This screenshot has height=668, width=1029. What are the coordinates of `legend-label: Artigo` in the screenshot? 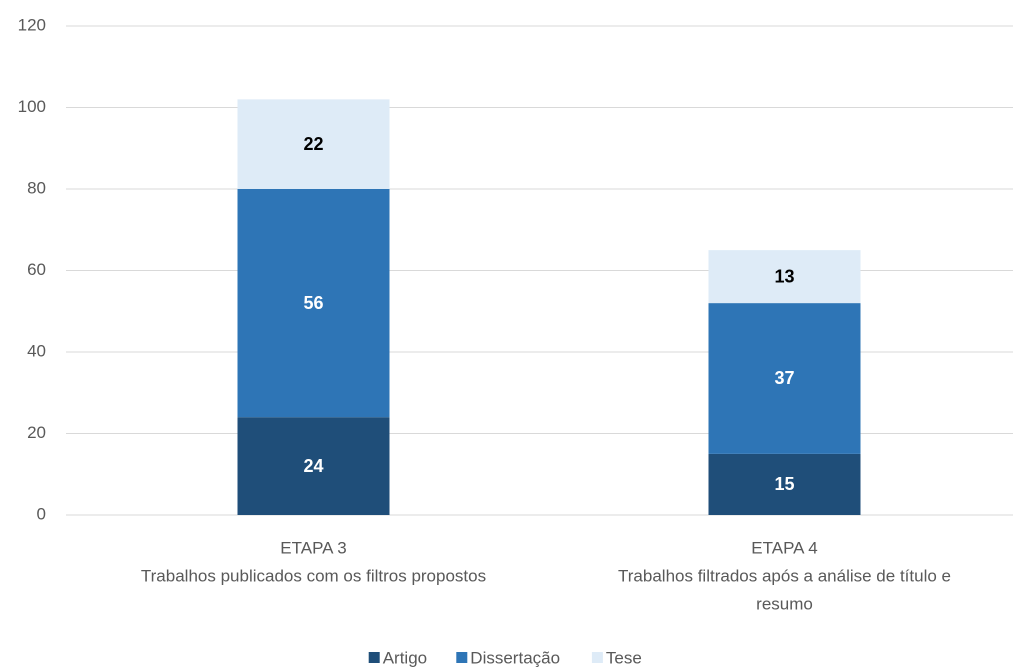 It's located at (405, 657).